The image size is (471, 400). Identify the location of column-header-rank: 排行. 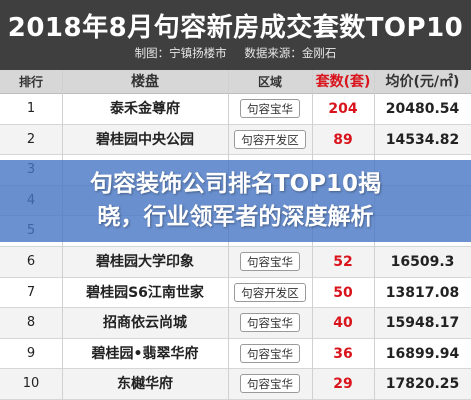
(30, 82).